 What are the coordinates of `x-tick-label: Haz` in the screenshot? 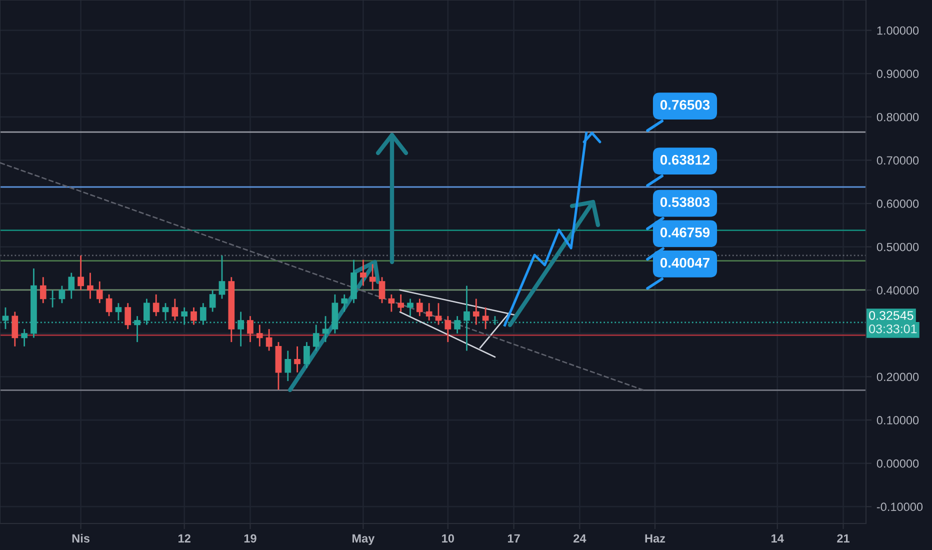 It's located at (655, 538).